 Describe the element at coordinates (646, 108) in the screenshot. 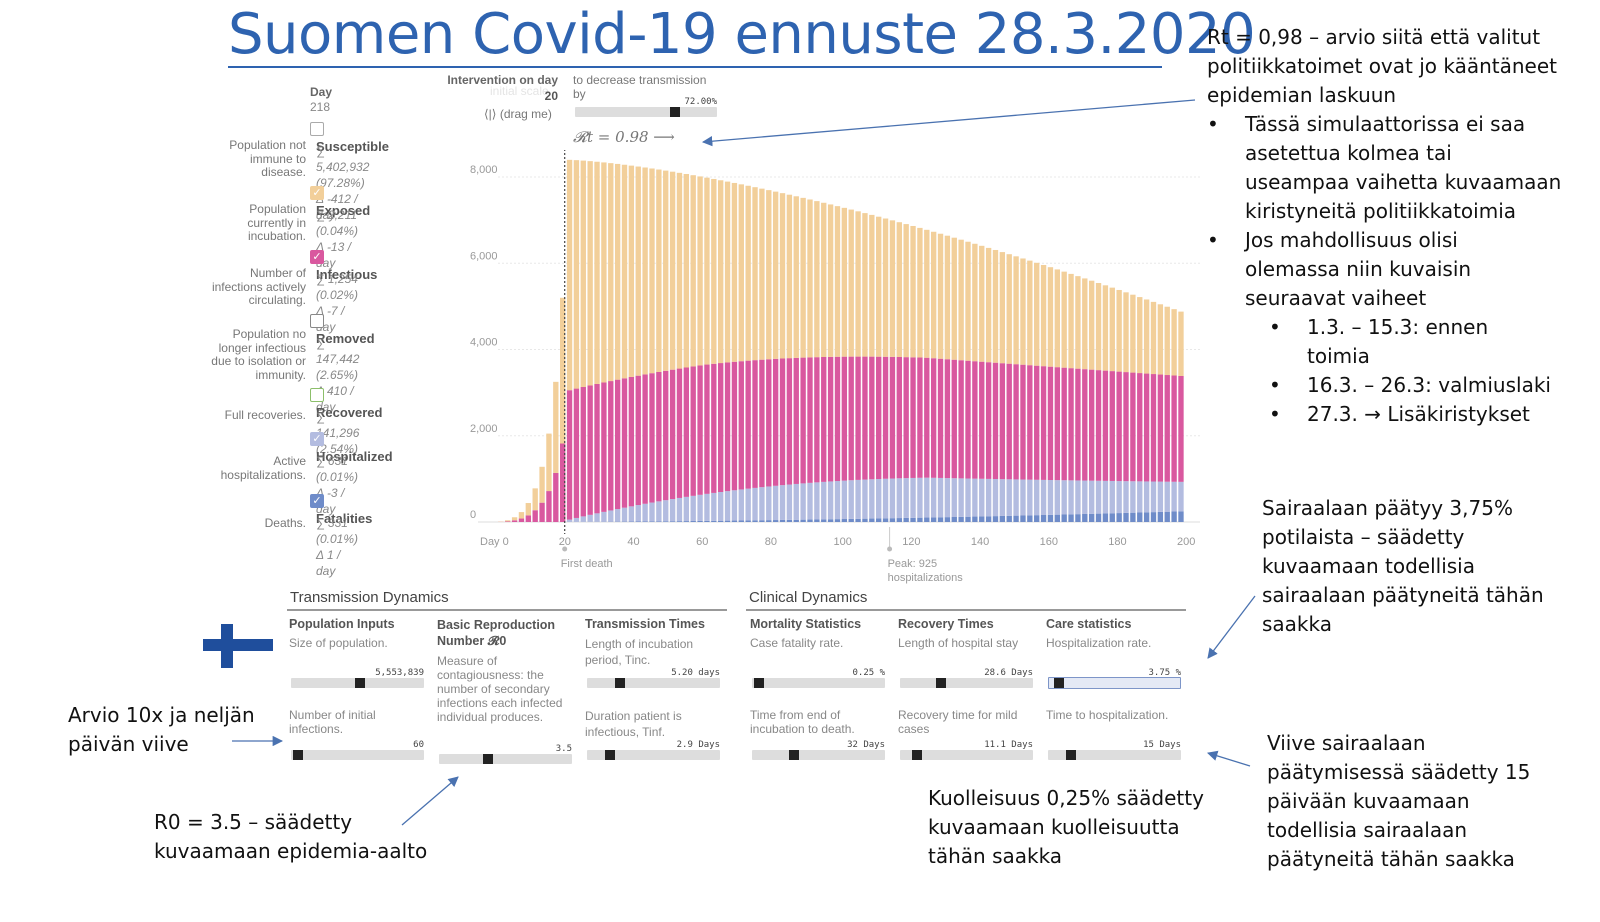

I see `decrease-slider: 72.00%` at that location.